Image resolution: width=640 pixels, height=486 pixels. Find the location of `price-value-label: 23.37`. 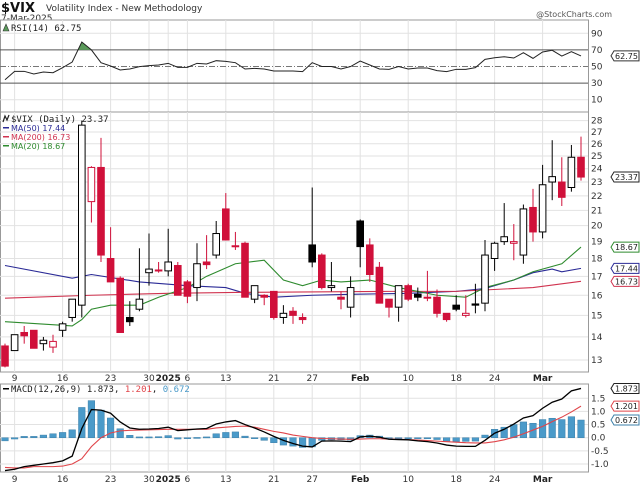

price-value-label: 23.37 is located at coordinates (626, 177).